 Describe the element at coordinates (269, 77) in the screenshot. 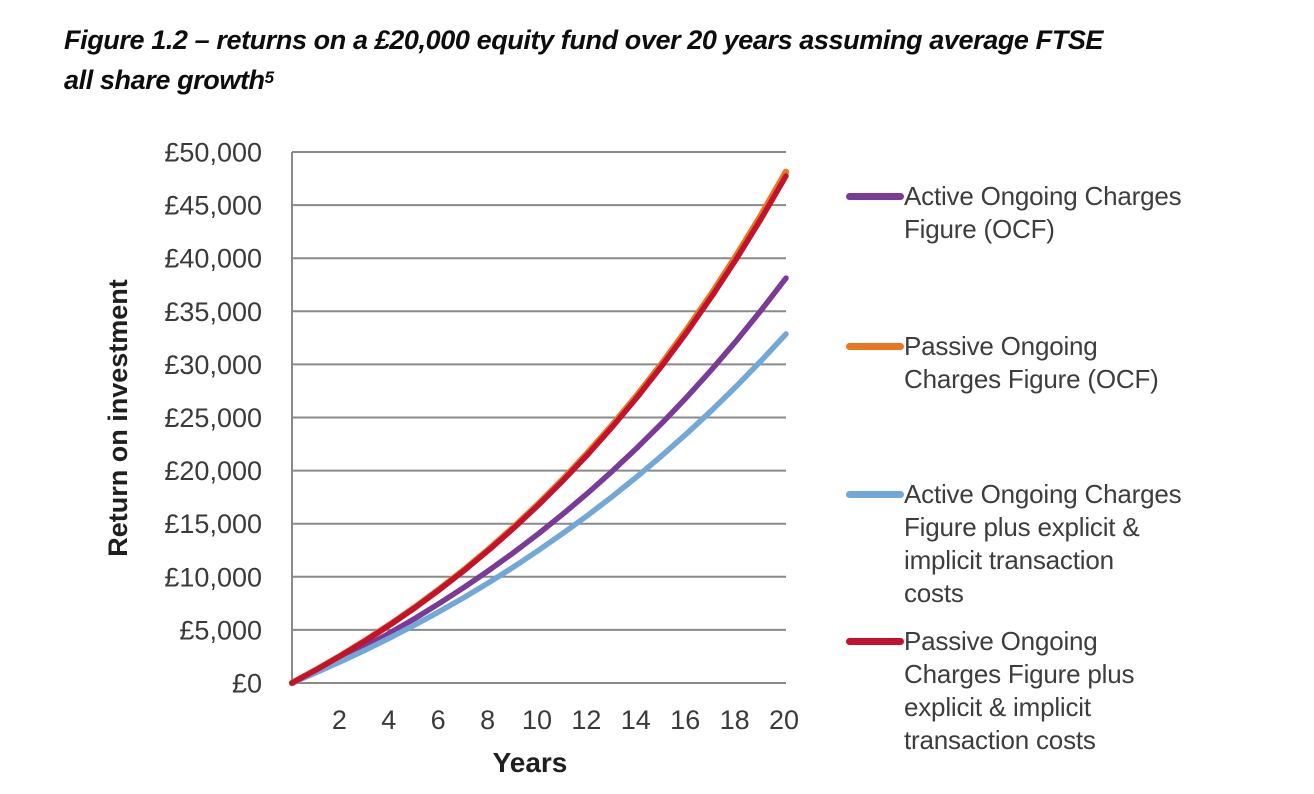

I see `footnote-marker: 5` at that location.